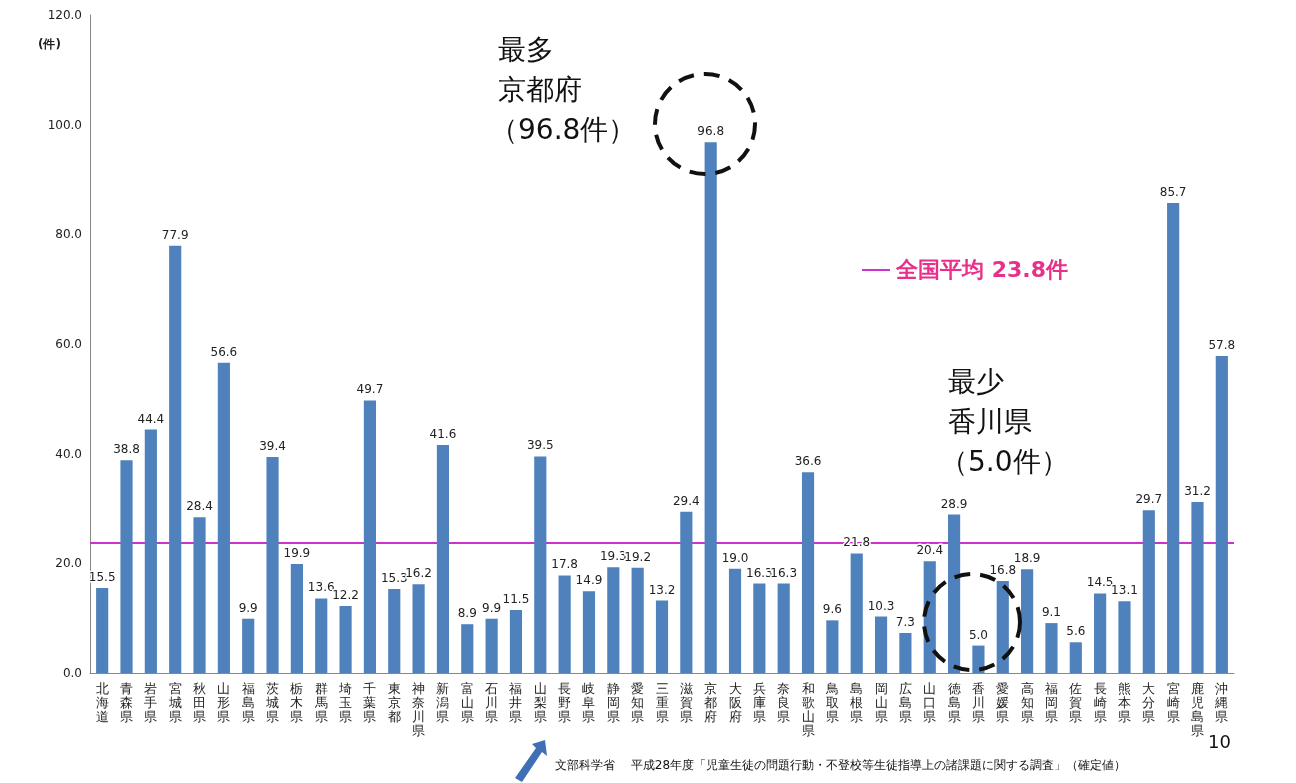  Describe the element at coordinates (1149, 702) in the screenshot. I see `x-tick-label: 大分県` at that location.